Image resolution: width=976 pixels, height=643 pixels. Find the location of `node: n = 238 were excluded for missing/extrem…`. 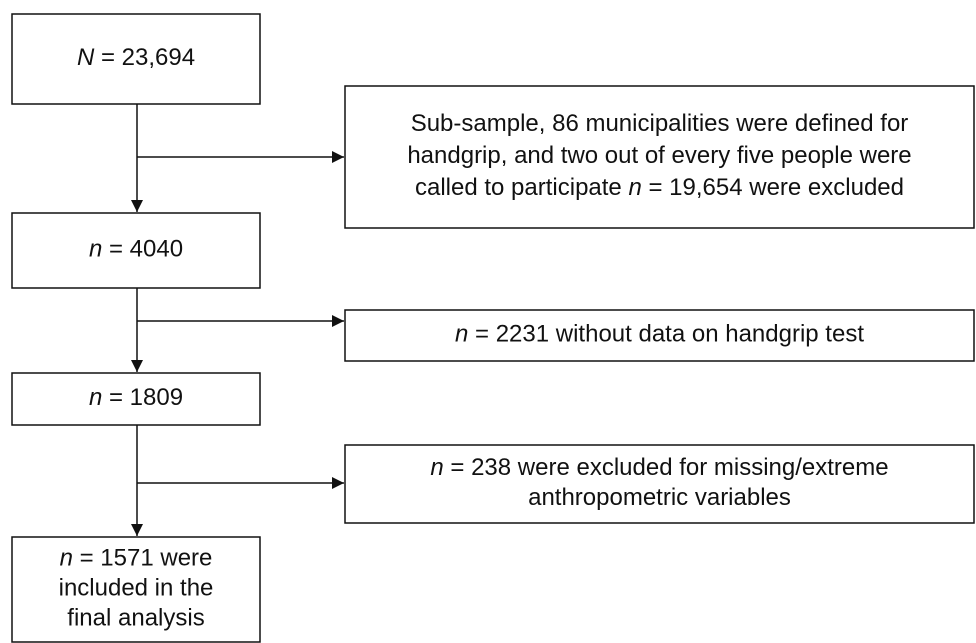

node: n = 238 were excluded for missing/extrem… is located at coordinates (659, 484).